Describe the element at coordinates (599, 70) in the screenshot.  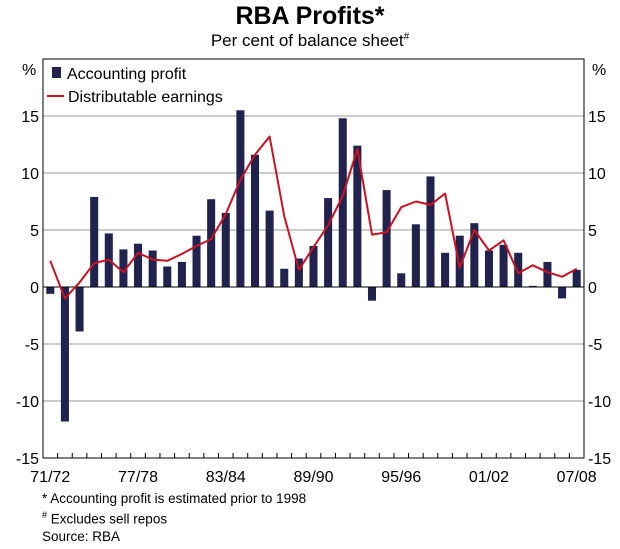
I see `y-axis-unit-right: %` at that location.